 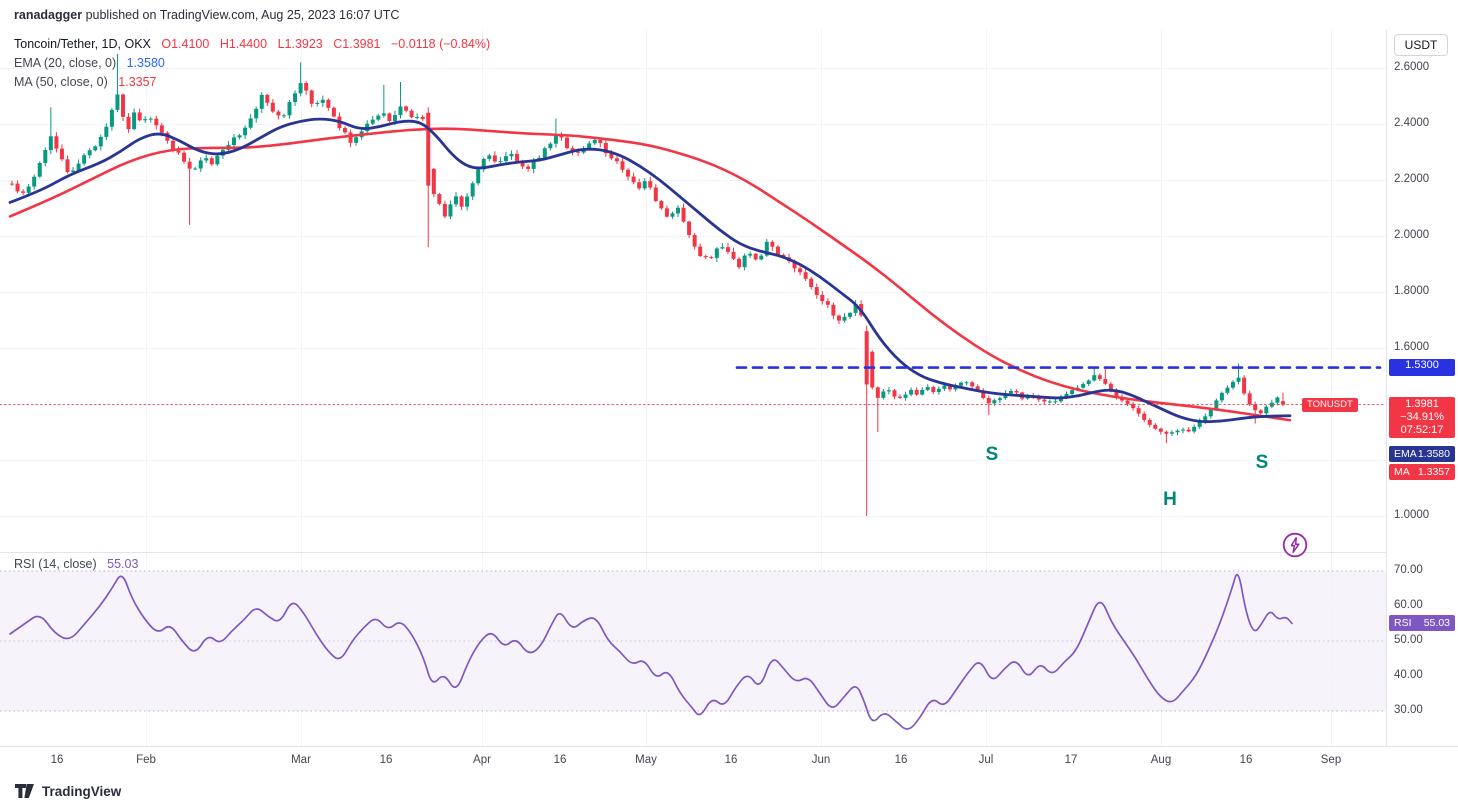 What do you see at coordinates (1412, 291) in the screenshot?
I see `price-tick-label: 1.8000` at bounding box center [1412, 291].